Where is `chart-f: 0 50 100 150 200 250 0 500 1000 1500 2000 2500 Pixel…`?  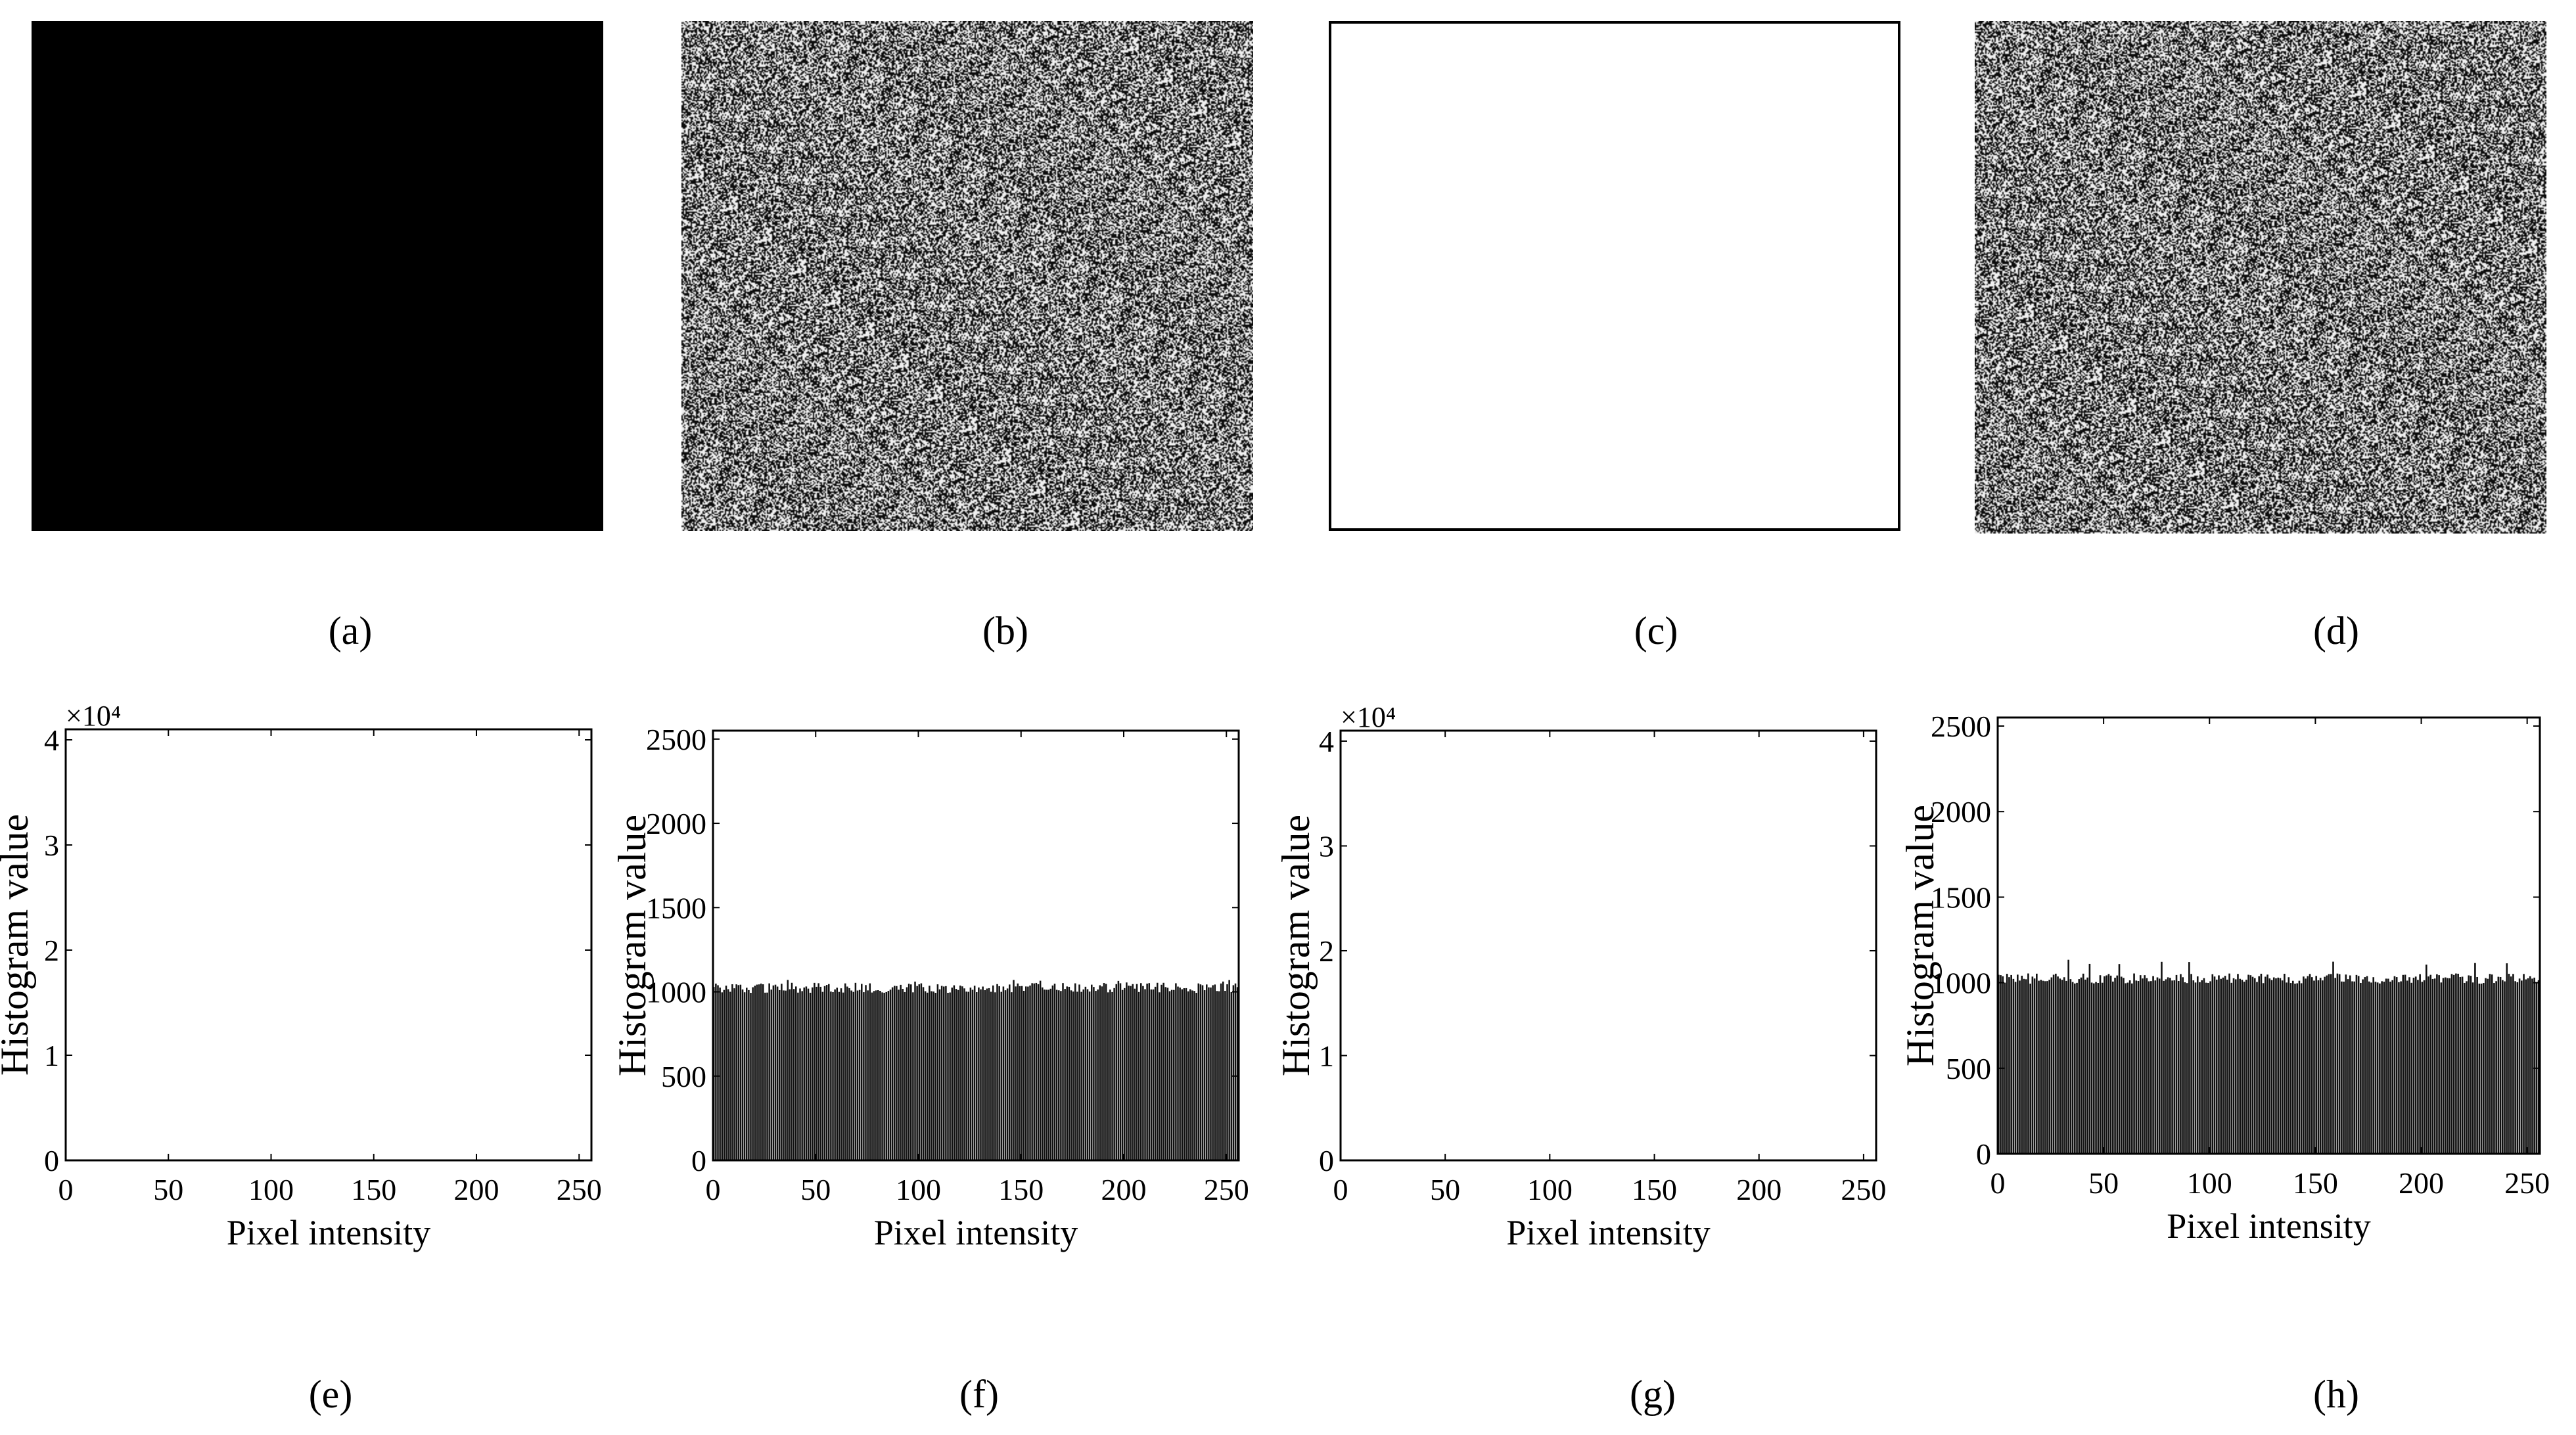 chart-f: 0 50 100 150 200 250 0 500 1000 1500 2000 2500 Pixel… is located at coordinates (939, 992).